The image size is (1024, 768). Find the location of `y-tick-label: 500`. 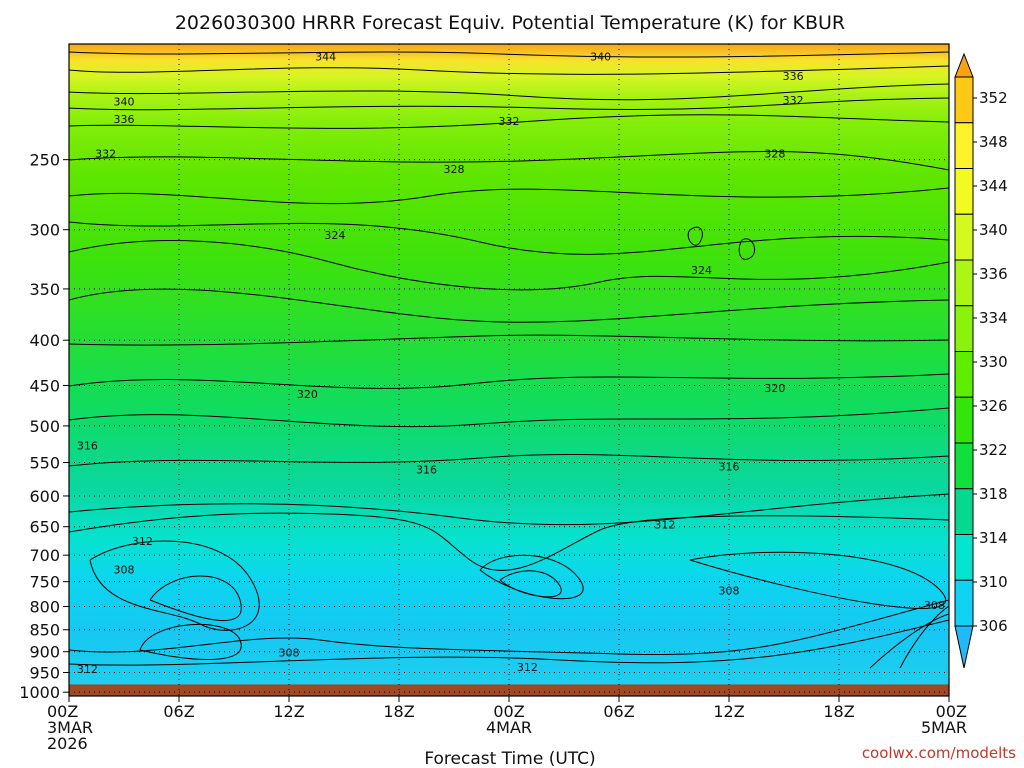

y-tick-label: 500 is located at coordinates (44, 426).